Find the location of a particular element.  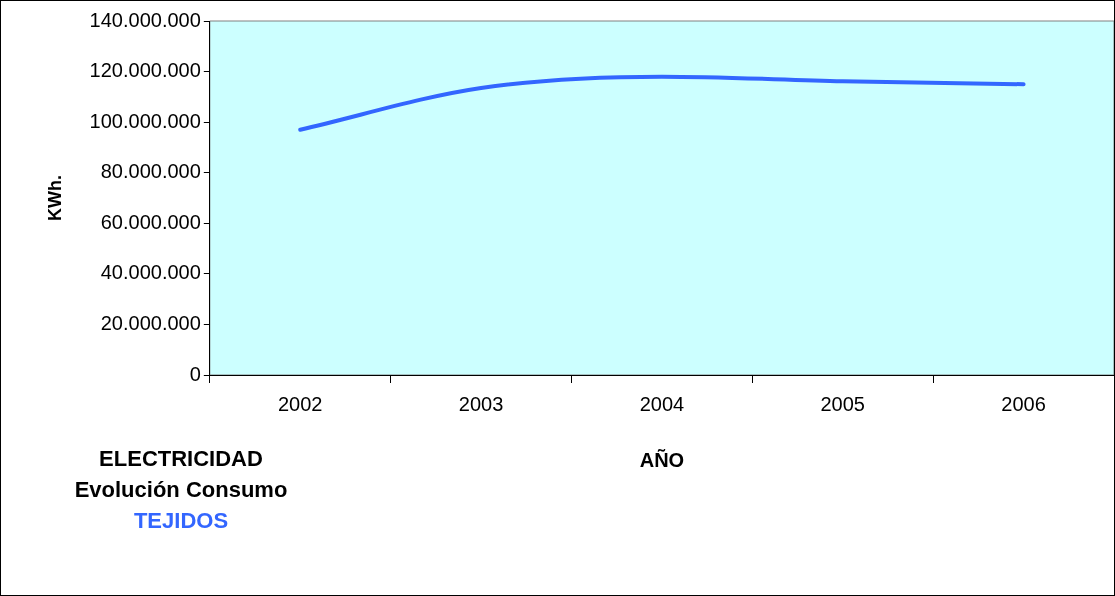

text: ELECTRICIDAD Evolución Consumo is located at coordinates (181, 474).